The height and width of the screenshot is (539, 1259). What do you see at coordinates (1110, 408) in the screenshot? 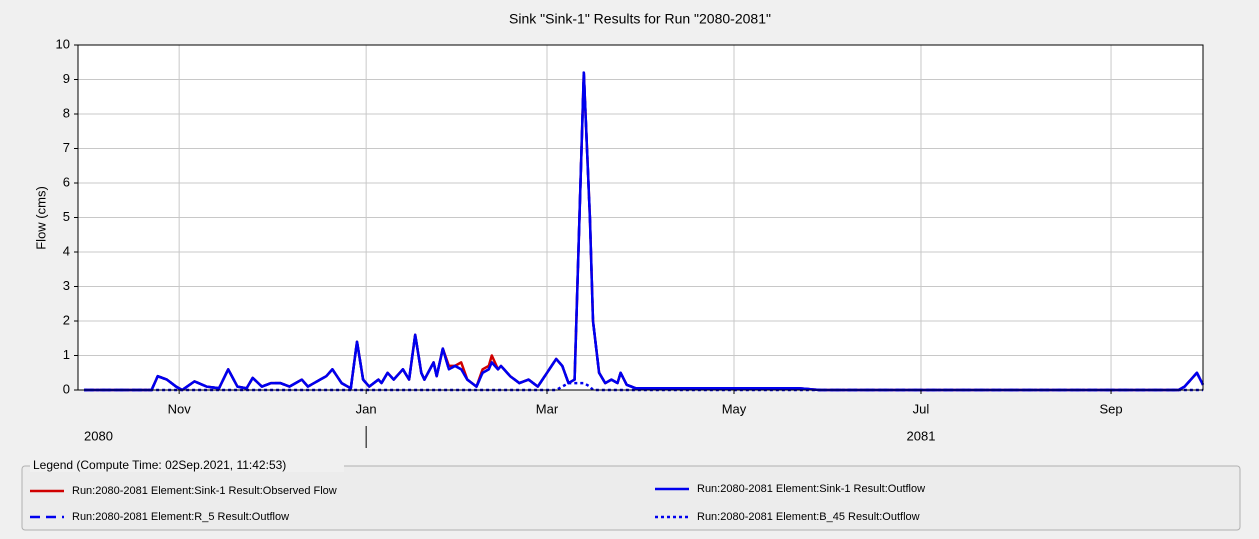
I see `x-tick-label: Sep` at bounding box center [1110, 408].